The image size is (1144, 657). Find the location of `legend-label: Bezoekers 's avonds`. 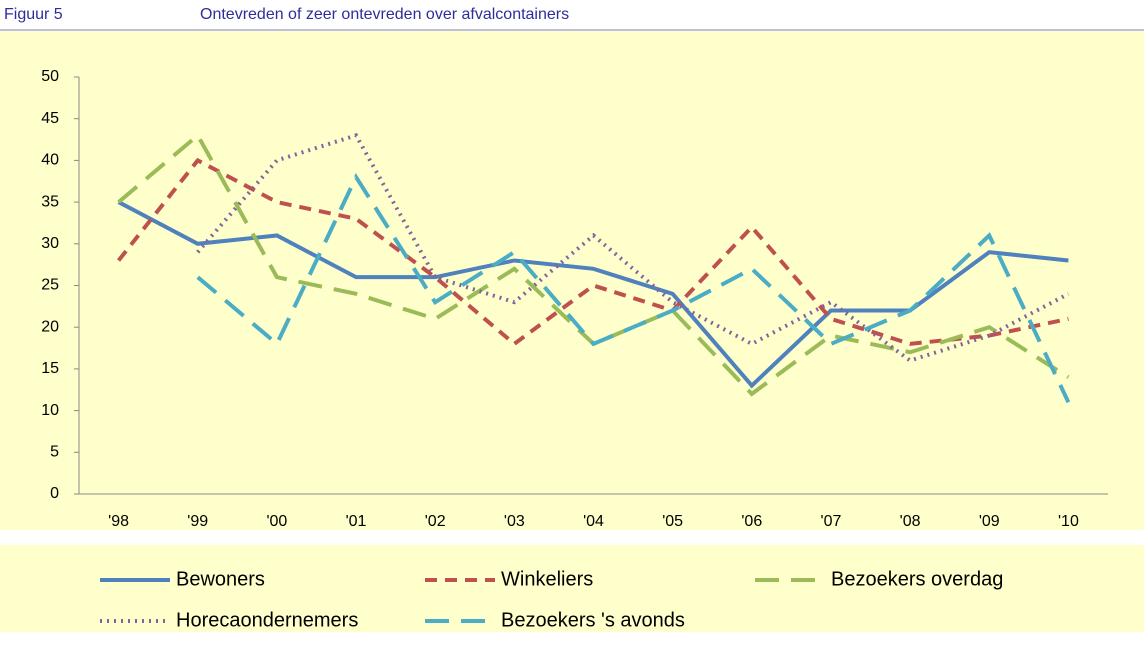

legend-label: Bezoekers 's avonds is located at coordinates (593, 620).